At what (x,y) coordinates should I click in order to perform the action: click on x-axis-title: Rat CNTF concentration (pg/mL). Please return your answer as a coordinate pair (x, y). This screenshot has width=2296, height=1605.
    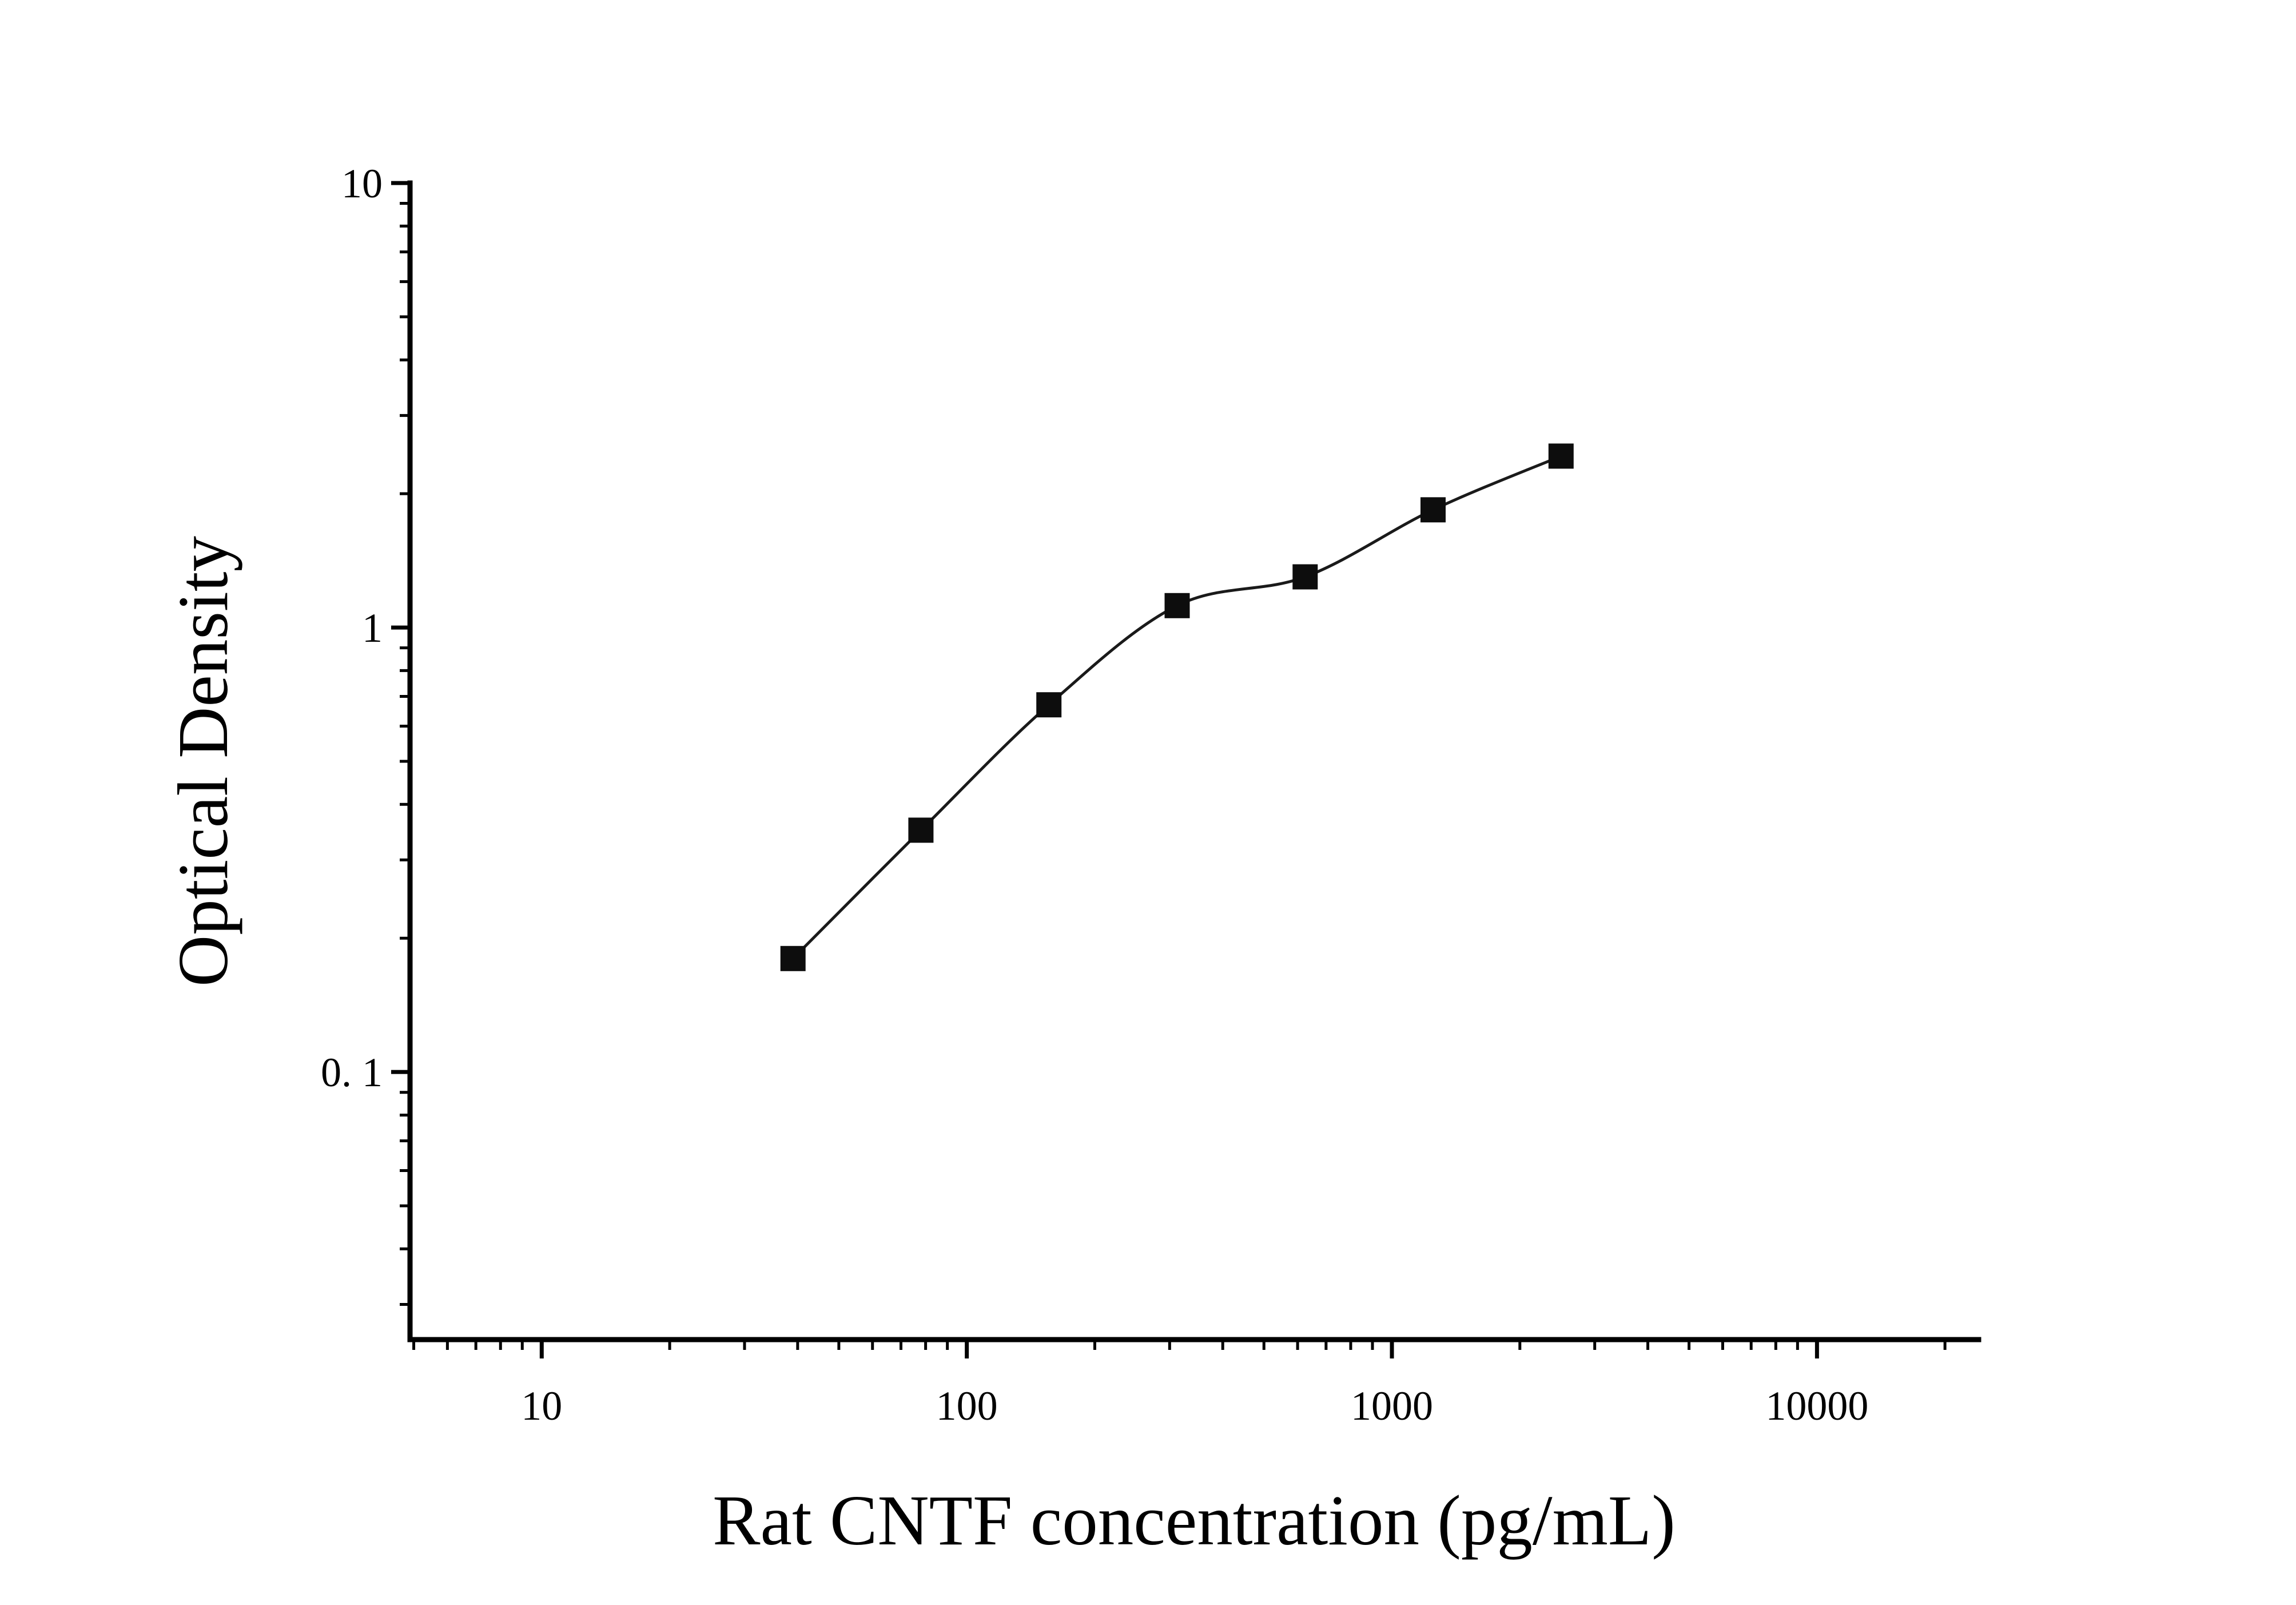
    Looking at the image, I should click on (1195, 1520).